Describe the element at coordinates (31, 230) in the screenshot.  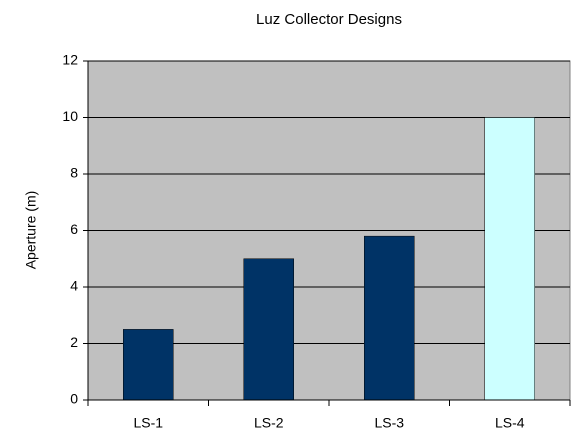
I see `y-axis-label: Aperture (m)` at that location.